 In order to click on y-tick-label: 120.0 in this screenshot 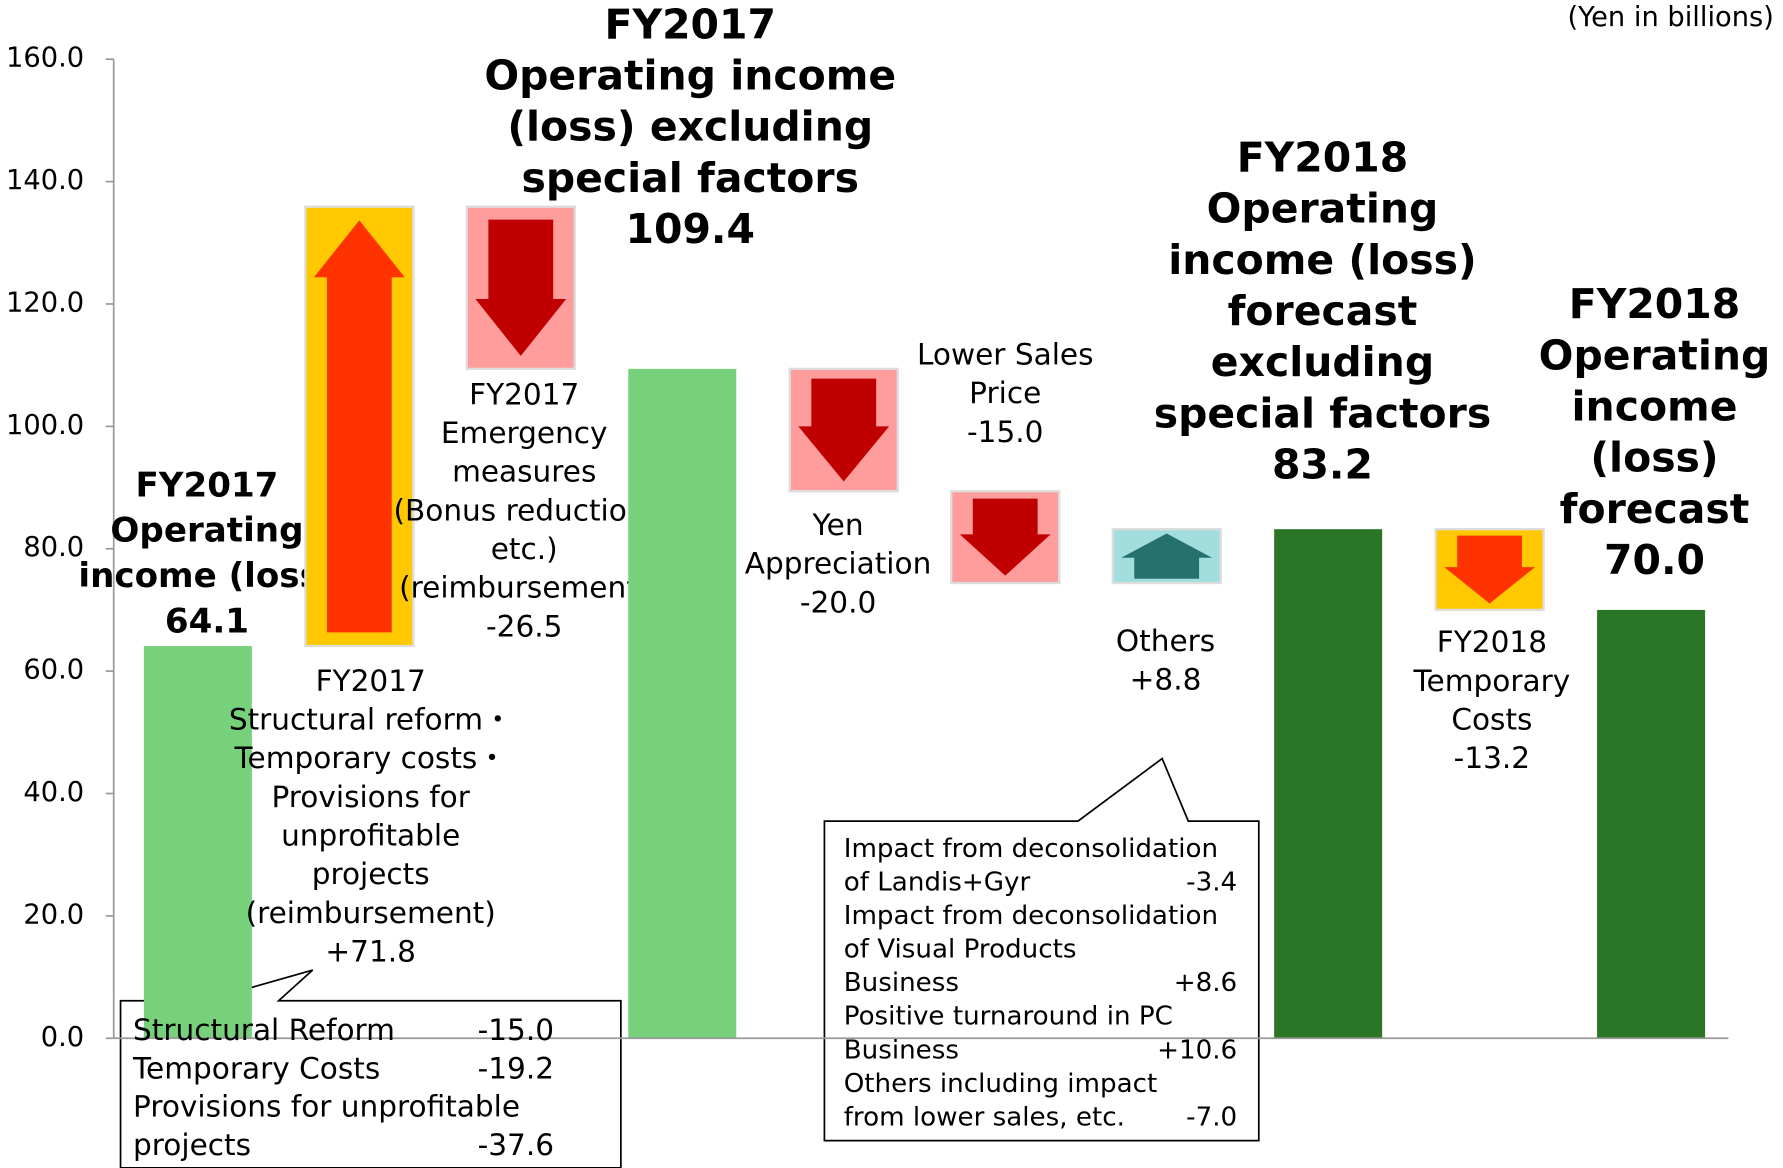, I will do `click(45, 302)`.